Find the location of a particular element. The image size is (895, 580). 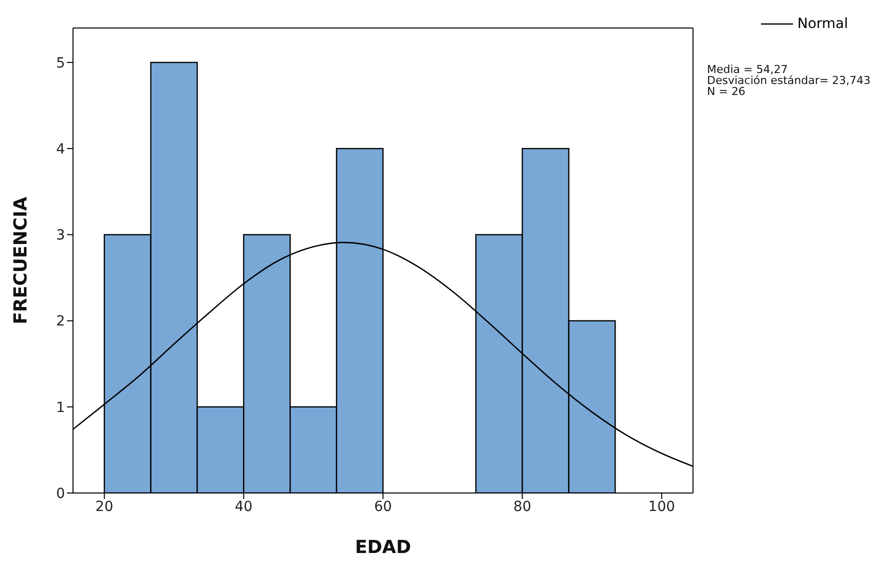

x-tick-label: 20 is located at coordinates (104, 506).